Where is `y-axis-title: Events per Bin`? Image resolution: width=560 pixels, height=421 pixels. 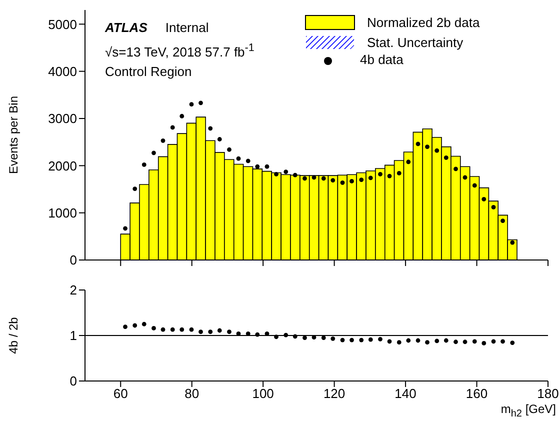
y-axis-title: Events per Bin is located at coordinates (13, 135).